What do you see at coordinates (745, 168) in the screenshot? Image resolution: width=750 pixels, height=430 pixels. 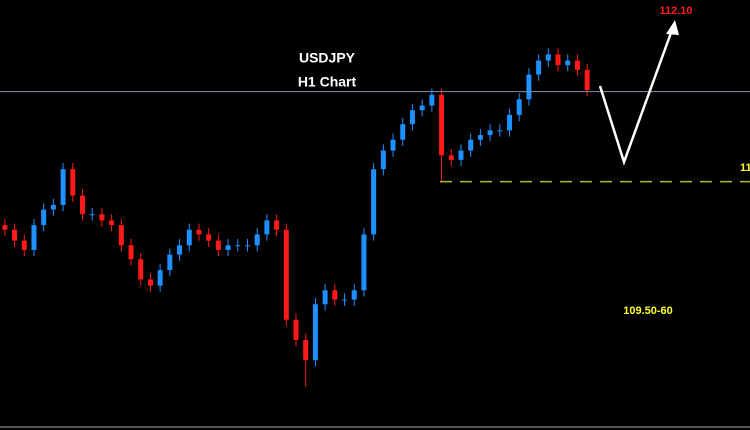 I see `level-label: 11` at bounding box center [745, 168].